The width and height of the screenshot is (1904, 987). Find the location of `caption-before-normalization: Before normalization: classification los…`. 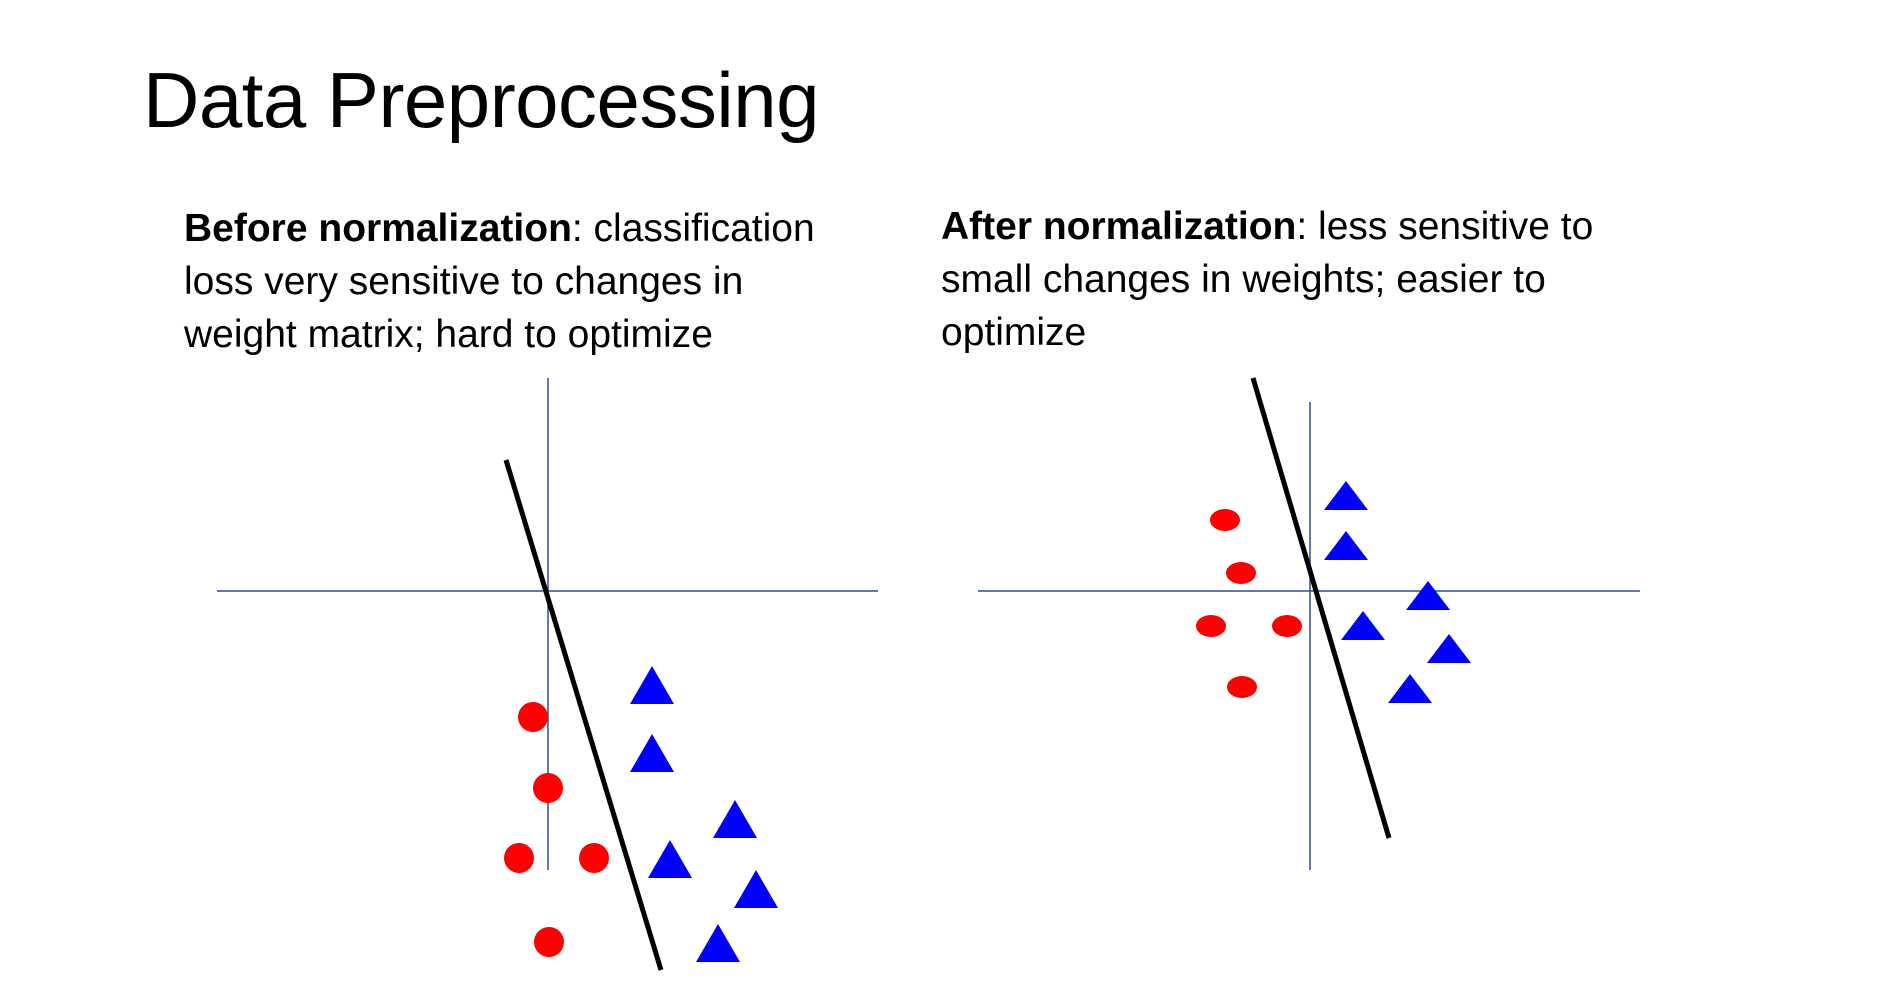

caption-before-normalization: Before normalization: classification los… is located at coordinates (524, 281).